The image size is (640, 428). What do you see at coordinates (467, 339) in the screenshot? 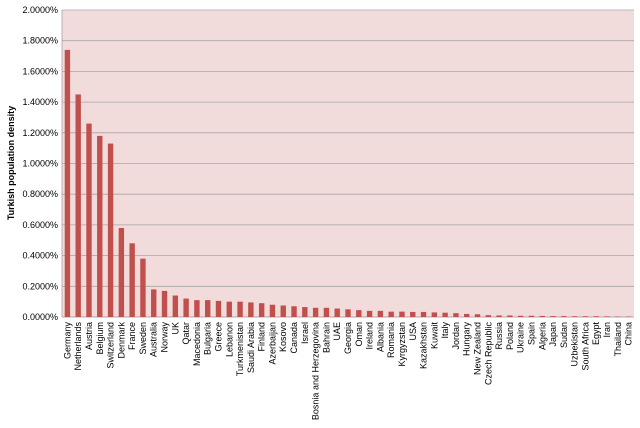
I see `x-tick-label: Hungary` at bounding box center [467, 339].